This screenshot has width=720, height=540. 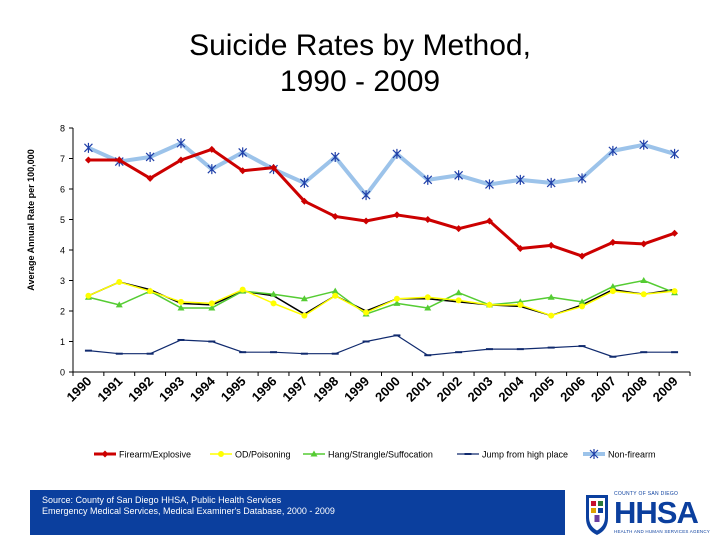 I want to click on series-line-hang-strangle-suffocation, so click(x=381, y=297).